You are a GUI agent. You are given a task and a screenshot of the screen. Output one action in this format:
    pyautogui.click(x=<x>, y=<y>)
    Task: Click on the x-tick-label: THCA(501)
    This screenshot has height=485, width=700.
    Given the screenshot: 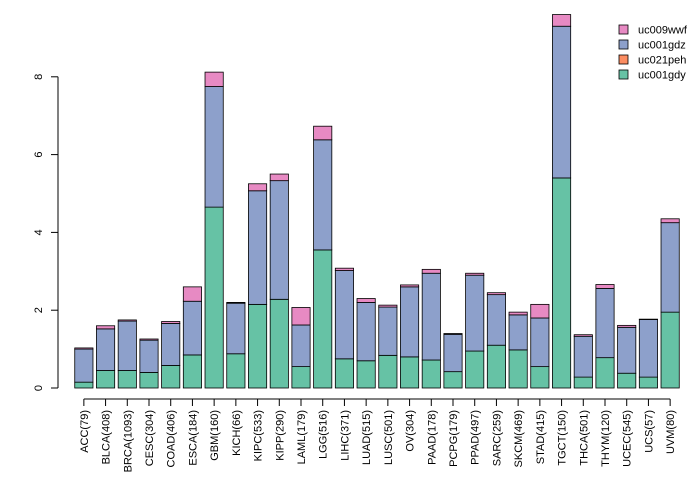 What is the action you would take?
    pyautogui.click(x=584, y=438)
    